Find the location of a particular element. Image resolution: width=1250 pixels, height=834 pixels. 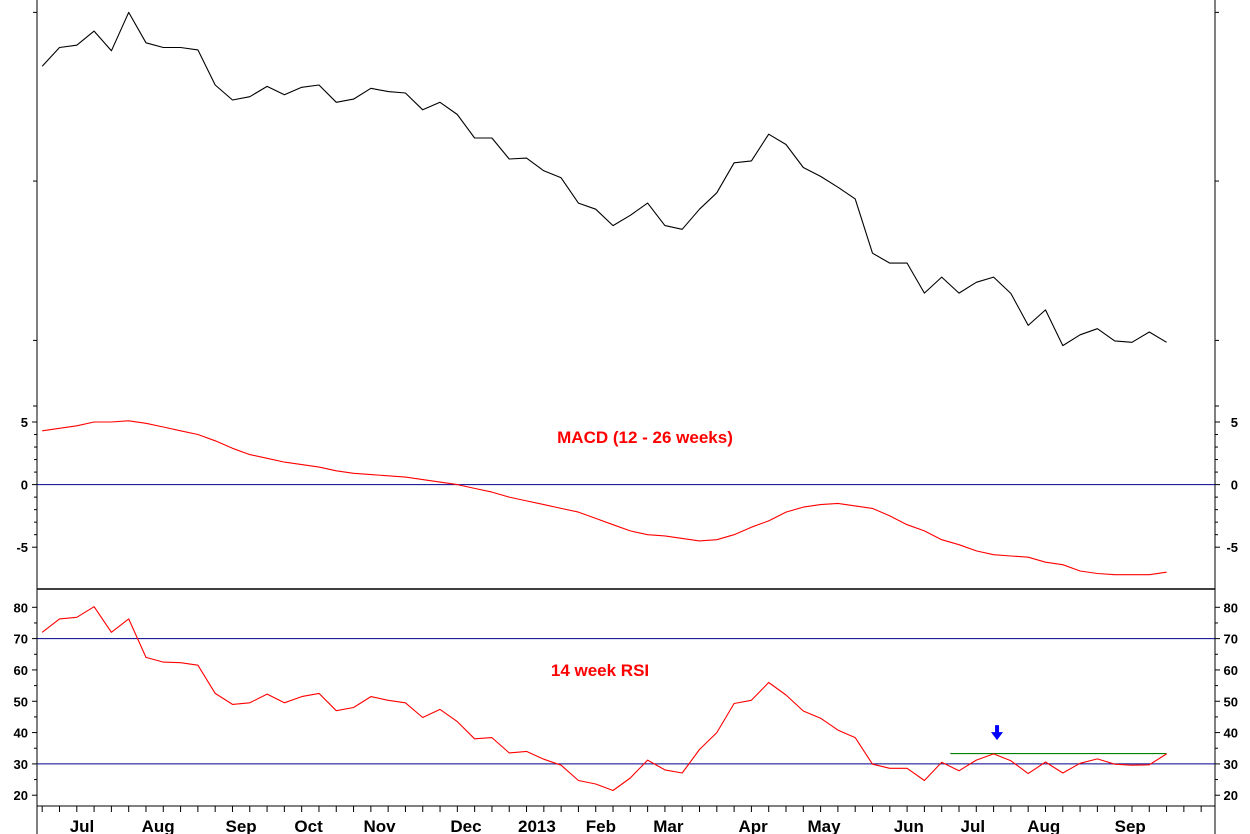

x-label-2013: 2013 is located at coordinates (537, 825).